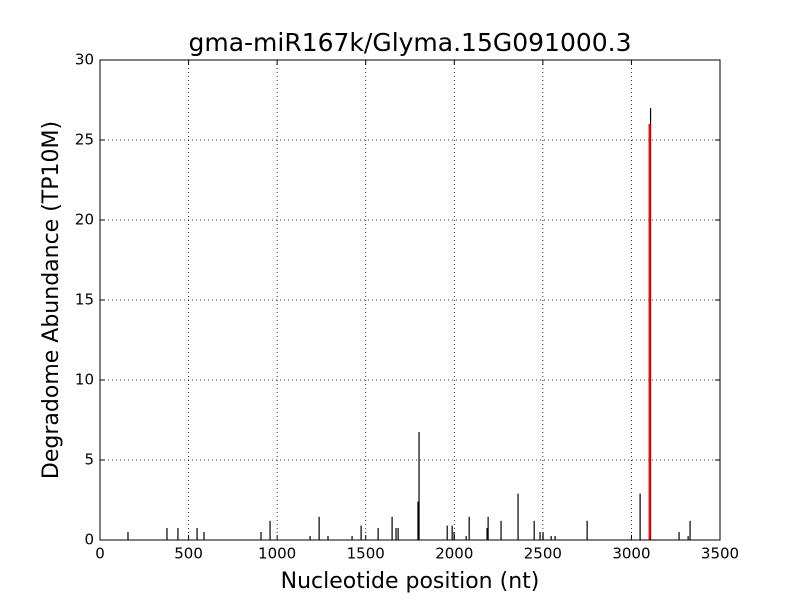  Describe the element at coordinates (409, 42) in the screenshot. I see `chart-title: gma-miR167k/Glyma.15G091000.3` at that location.